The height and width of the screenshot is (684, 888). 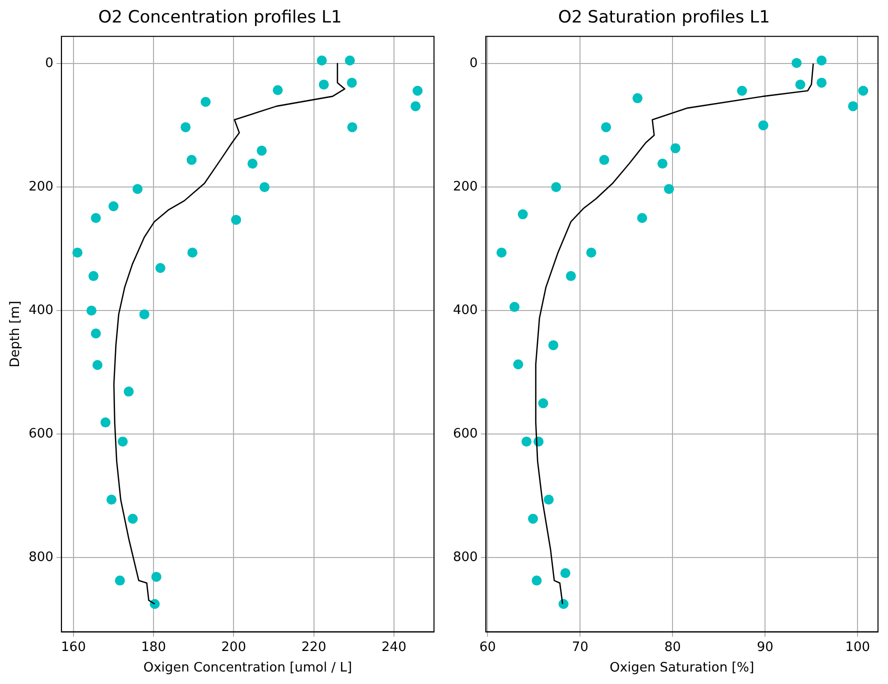 I want to click on x-tick-label: 100, so click(x=857, y=647).